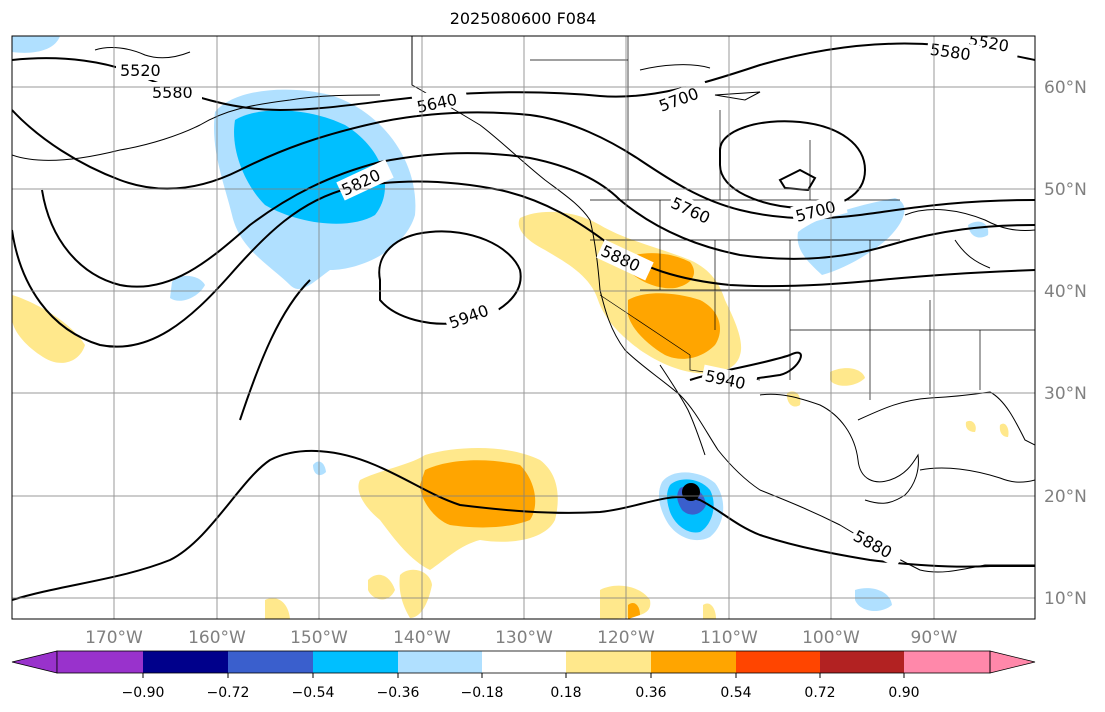 Image resolution: width=1105 pixels, height=712 pixels. I want to click on colorbar-tick-9: 0.90, so click(903, 693).